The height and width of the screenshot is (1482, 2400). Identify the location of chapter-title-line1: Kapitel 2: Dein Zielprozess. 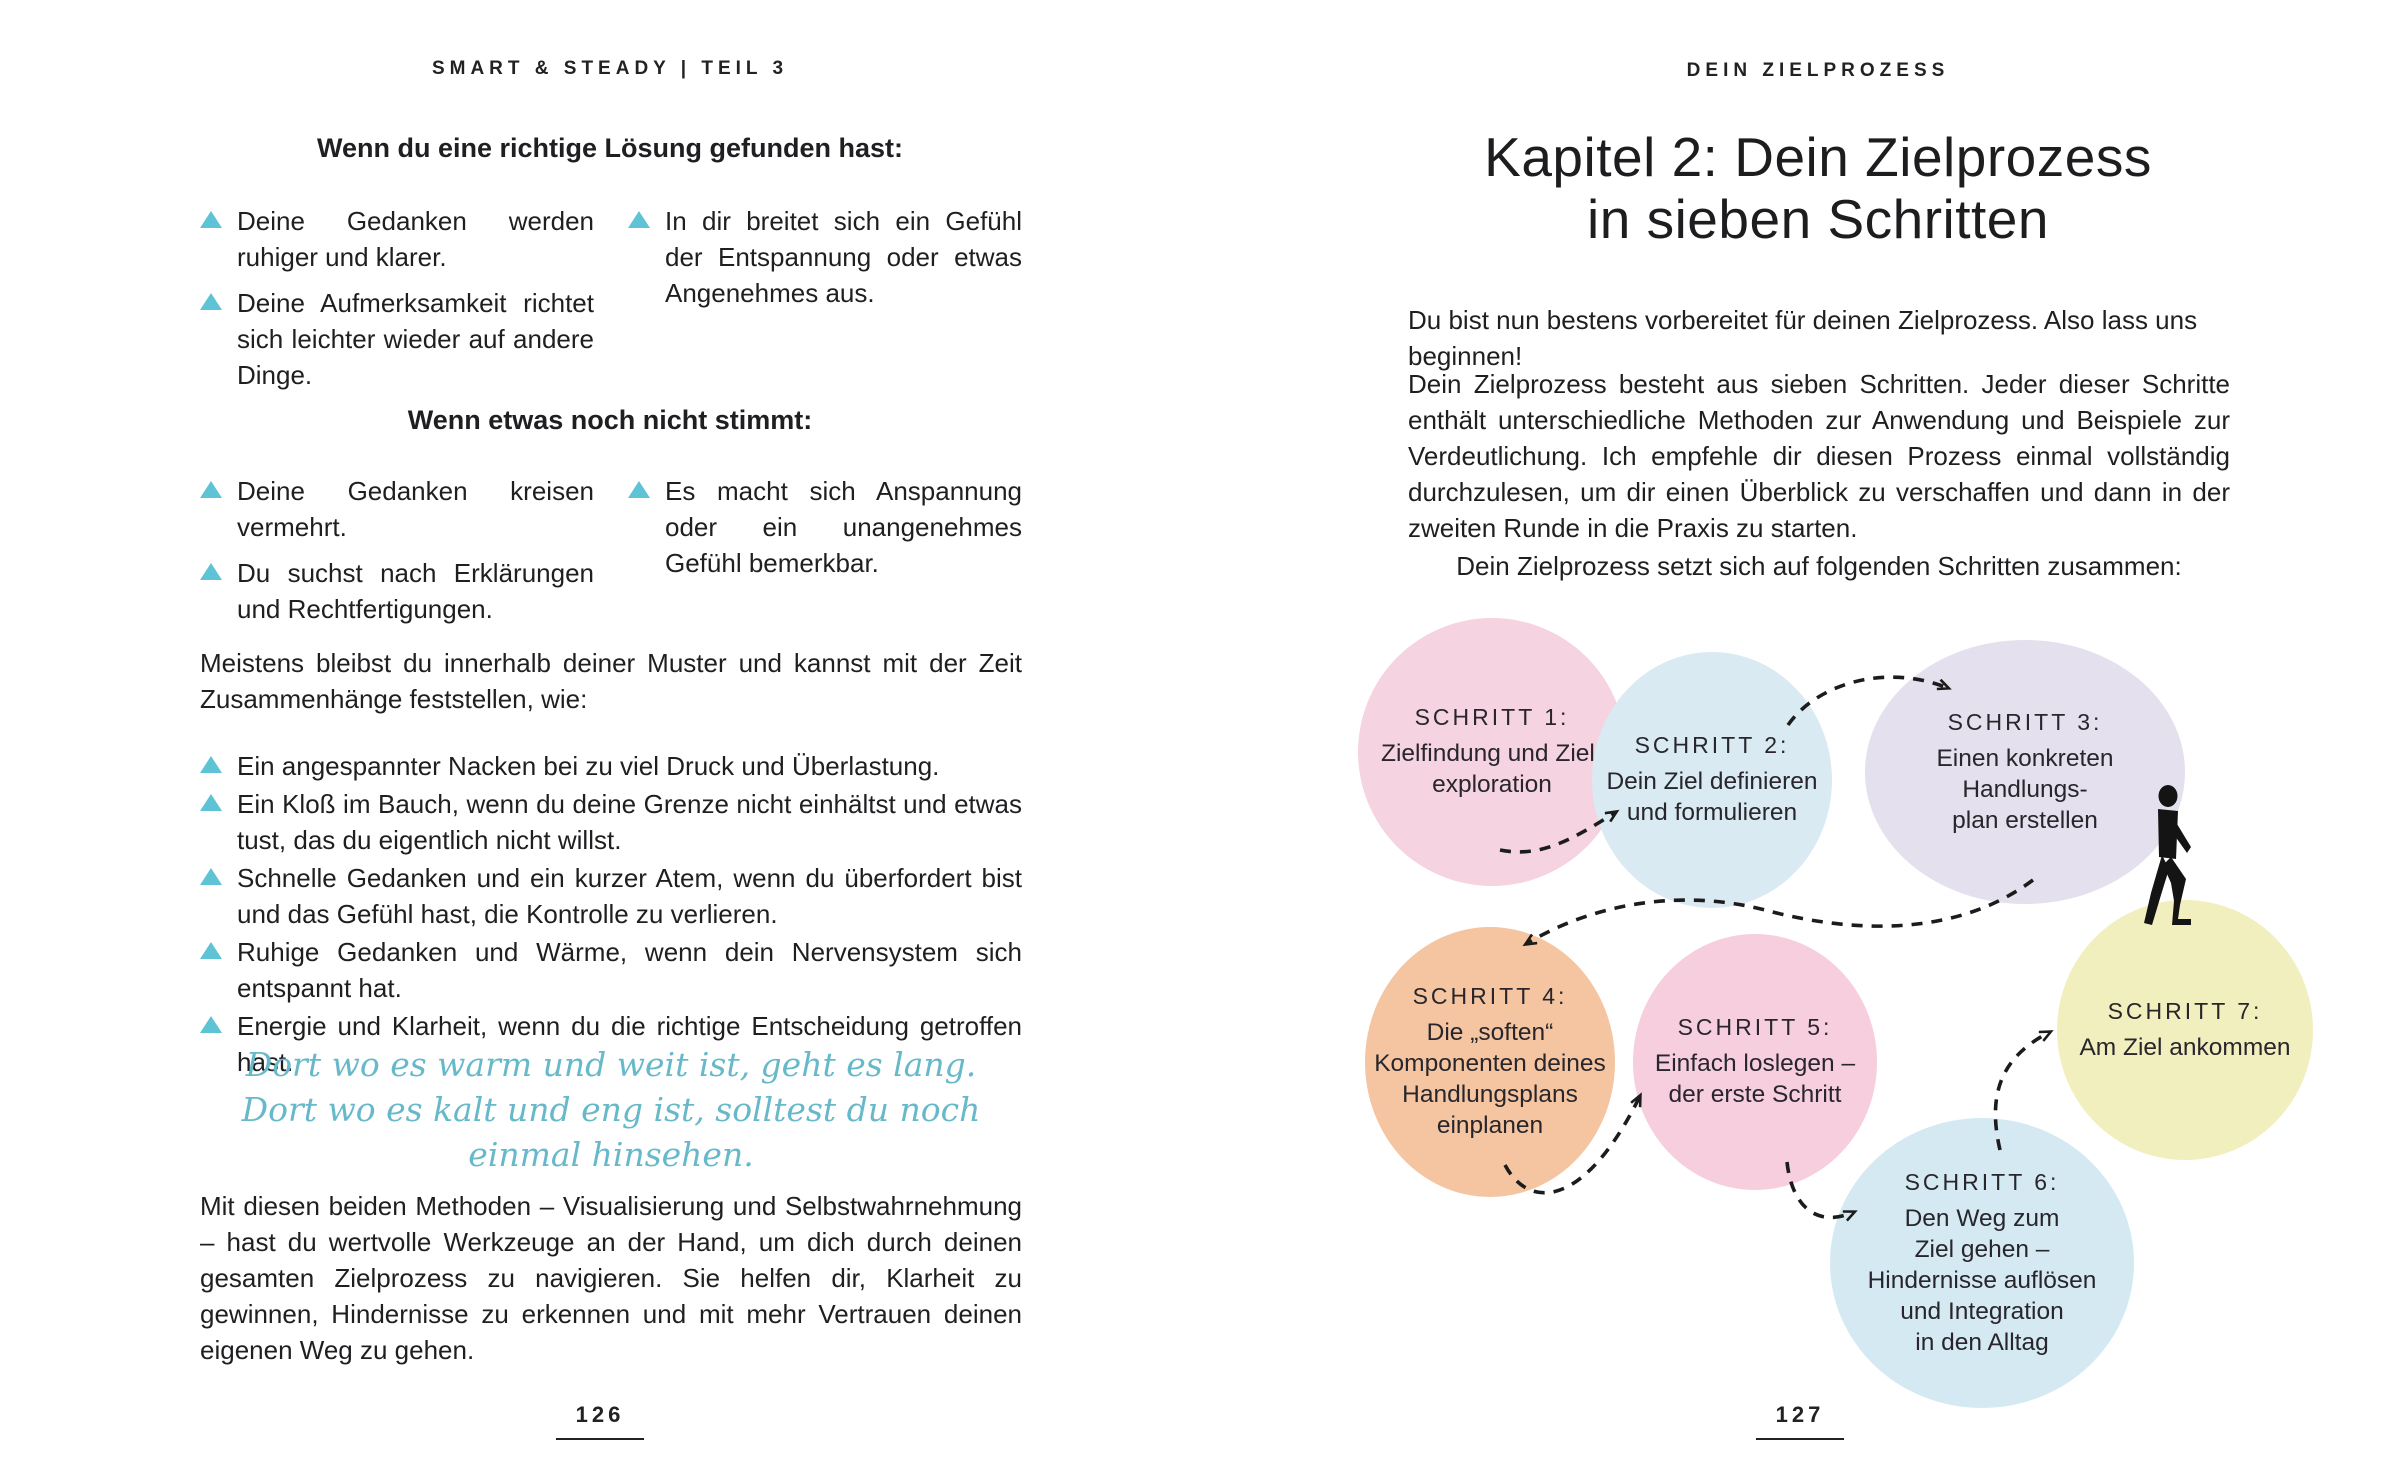
(1818, 157).